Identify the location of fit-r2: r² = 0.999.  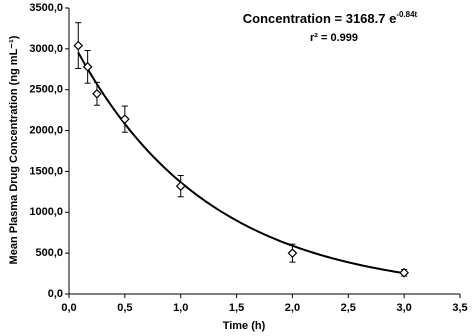
(334, 38).